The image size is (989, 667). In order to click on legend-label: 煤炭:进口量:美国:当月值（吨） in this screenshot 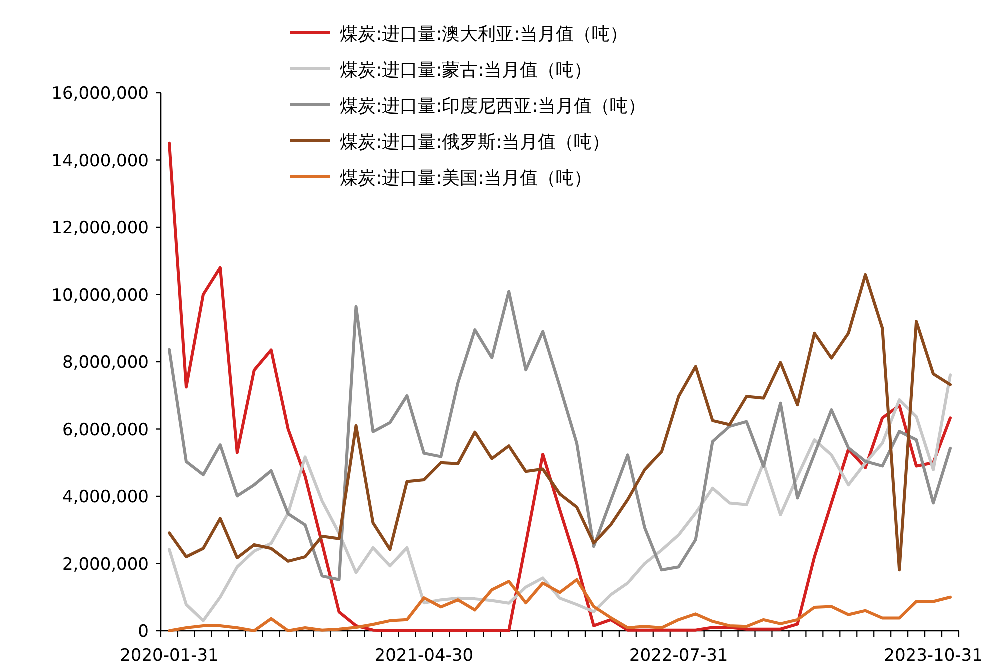, I will do `click(466, 178)`.